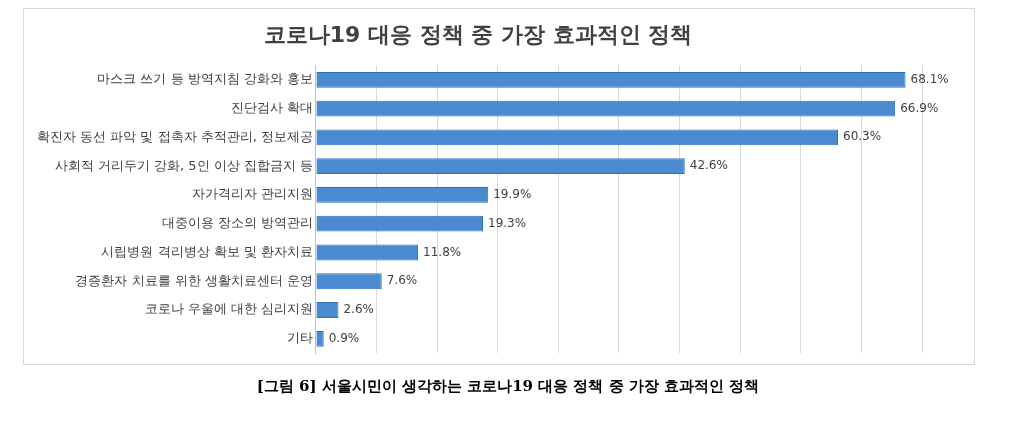  Describe the element at coordinates (228, 309) in the screenshot. I see `y-tick-label: 코로나 우울에 대한 심리지원` at that location.